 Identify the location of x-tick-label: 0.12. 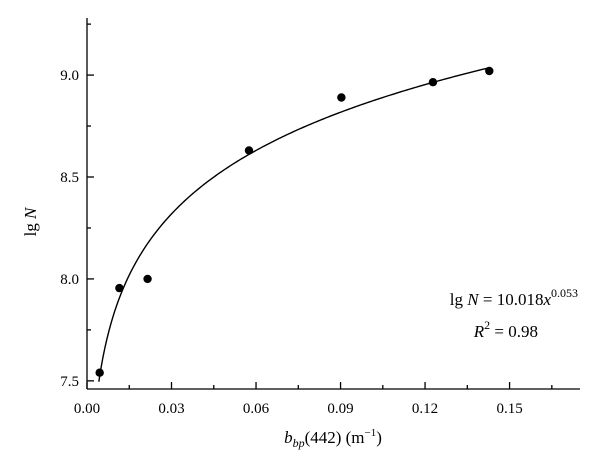
(425, 409).